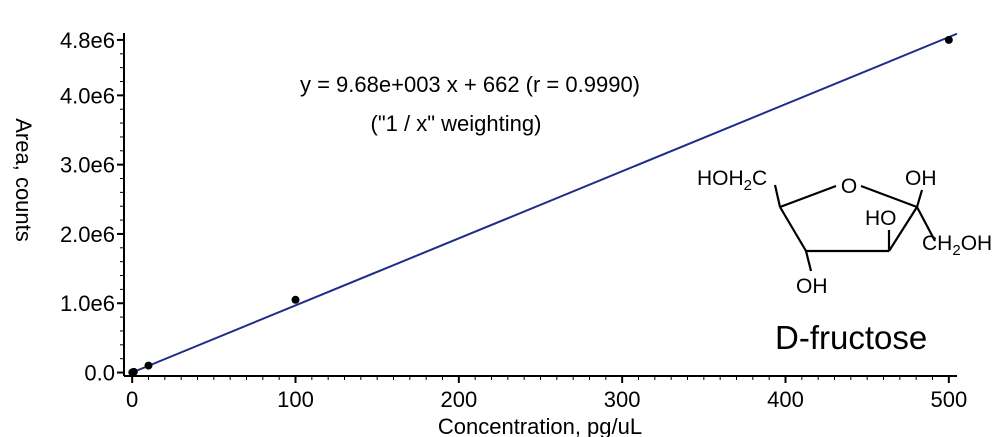  Describe the element at coordinates (903, 229) in the screenshot. I see `bond-c3-c2` at that location.